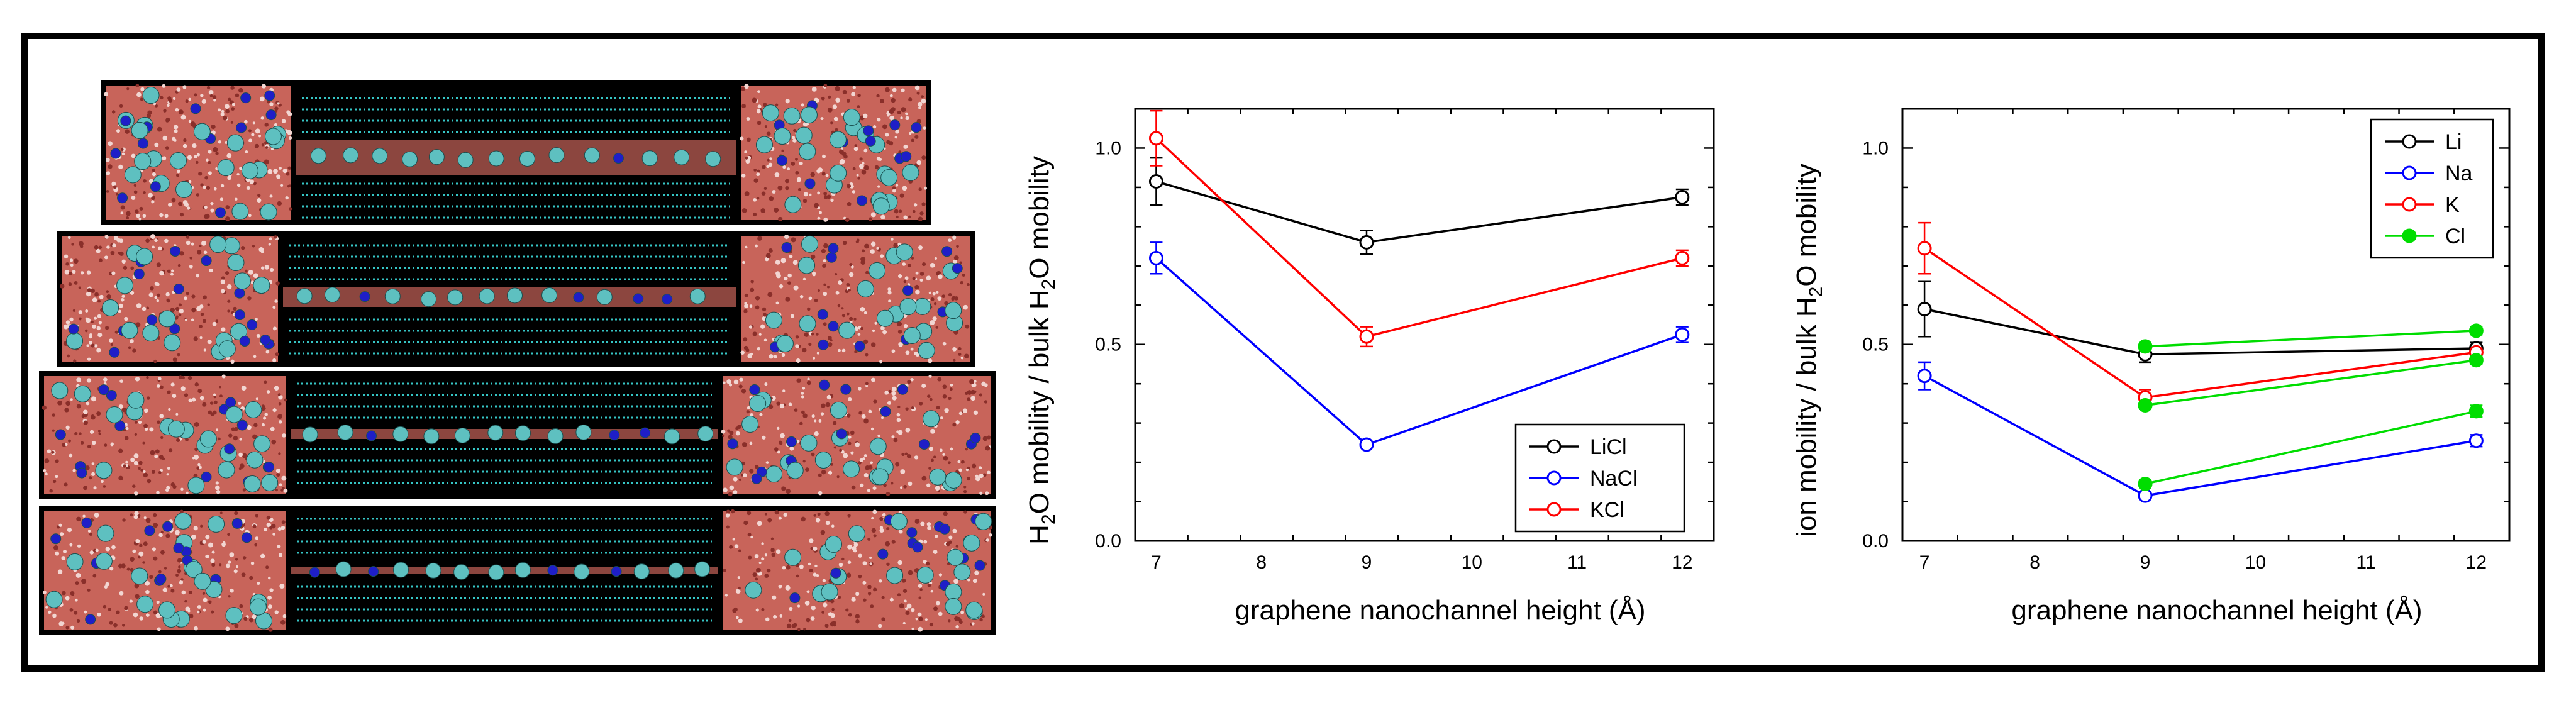 This screenshot has height=727, width=2576. Describe the element at coordinates (2200, 322) in the screenshot. I see `series-li` at that location.